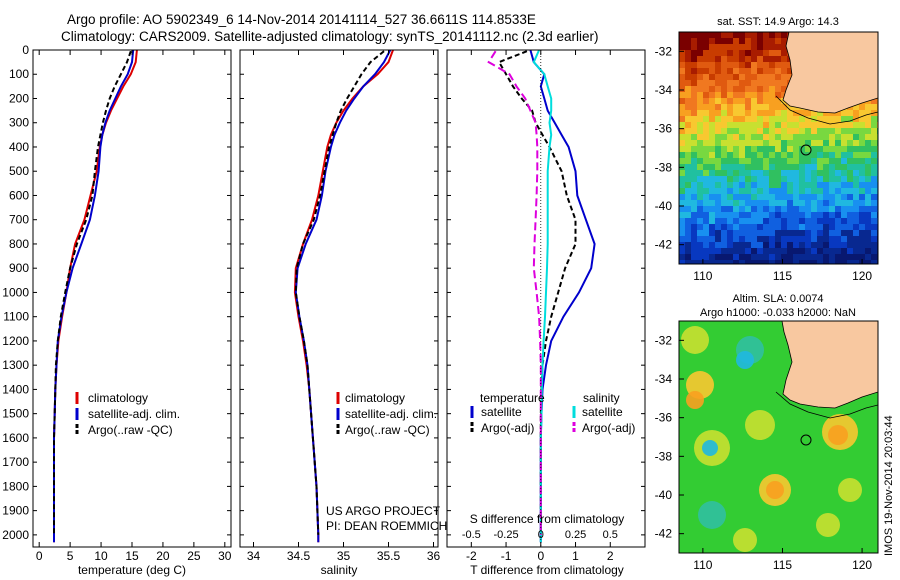 The height and width of the screenshot is (580, 900). Describe the element at coordinates (664, 340) in the screenshot. I see `lat-tick-label: -32` at that location.